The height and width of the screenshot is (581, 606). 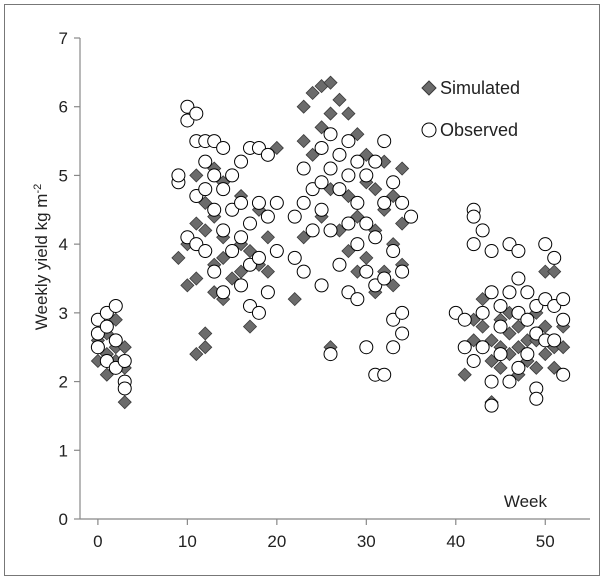 I want to click on x-tick-label: 20, so click(x=276, y=541).